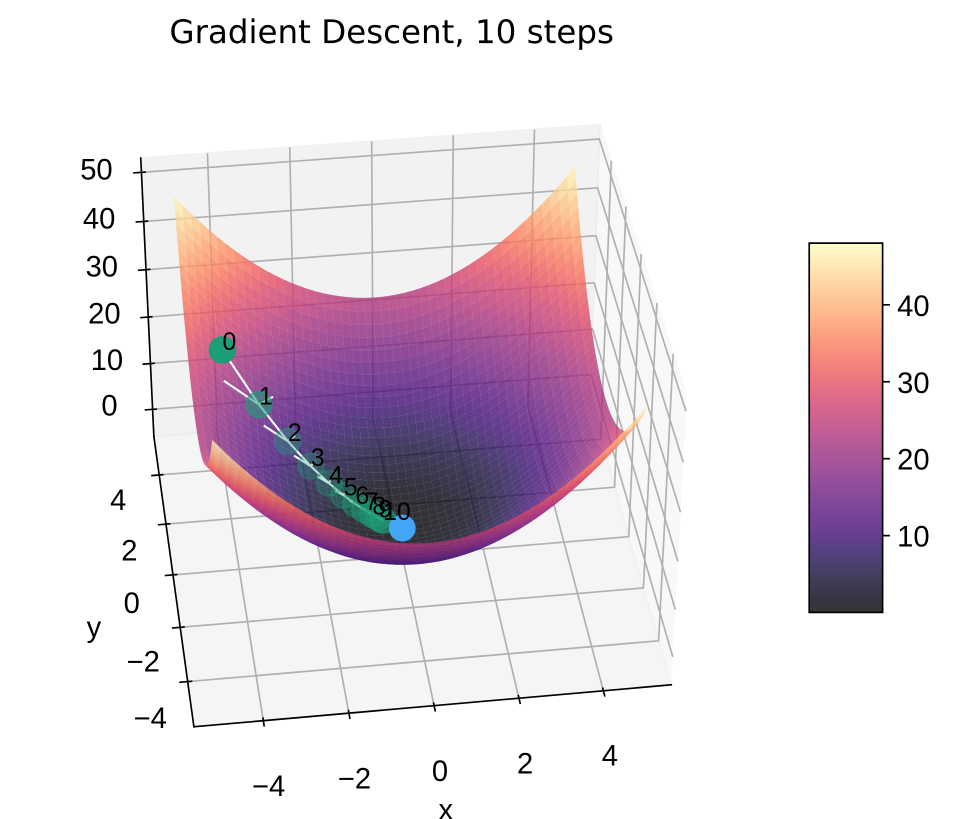  What do you see at coordinates (379, 506) in the screenshot?
I see `svg-text: 8` at bounding box center [379, 506].